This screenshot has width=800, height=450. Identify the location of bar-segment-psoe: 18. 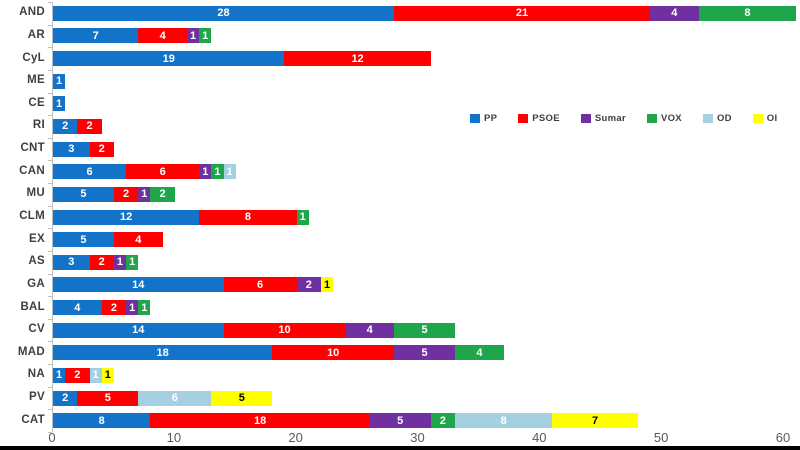
(260, 421).